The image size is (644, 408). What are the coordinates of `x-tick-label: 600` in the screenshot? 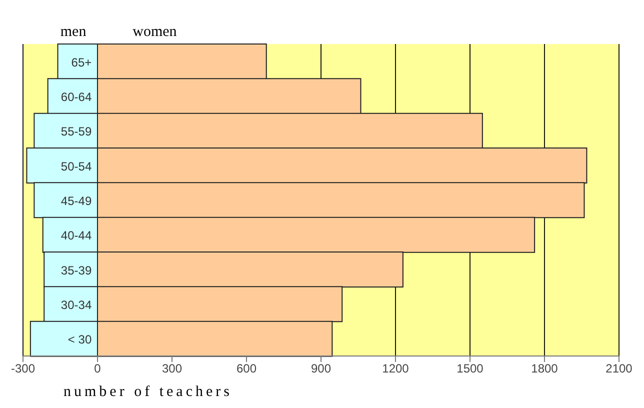 It's located at (246, 369).